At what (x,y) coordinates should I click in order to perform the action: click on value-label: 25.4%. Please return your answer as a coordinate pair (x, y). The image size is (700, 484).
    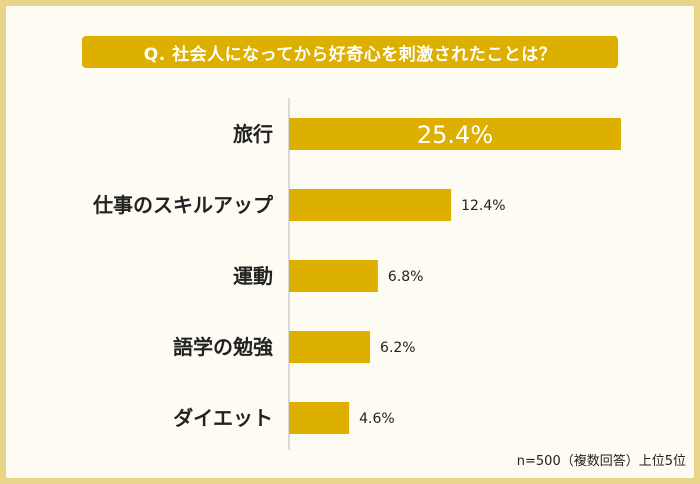
    Looking at the image, I should click on (455, 135).